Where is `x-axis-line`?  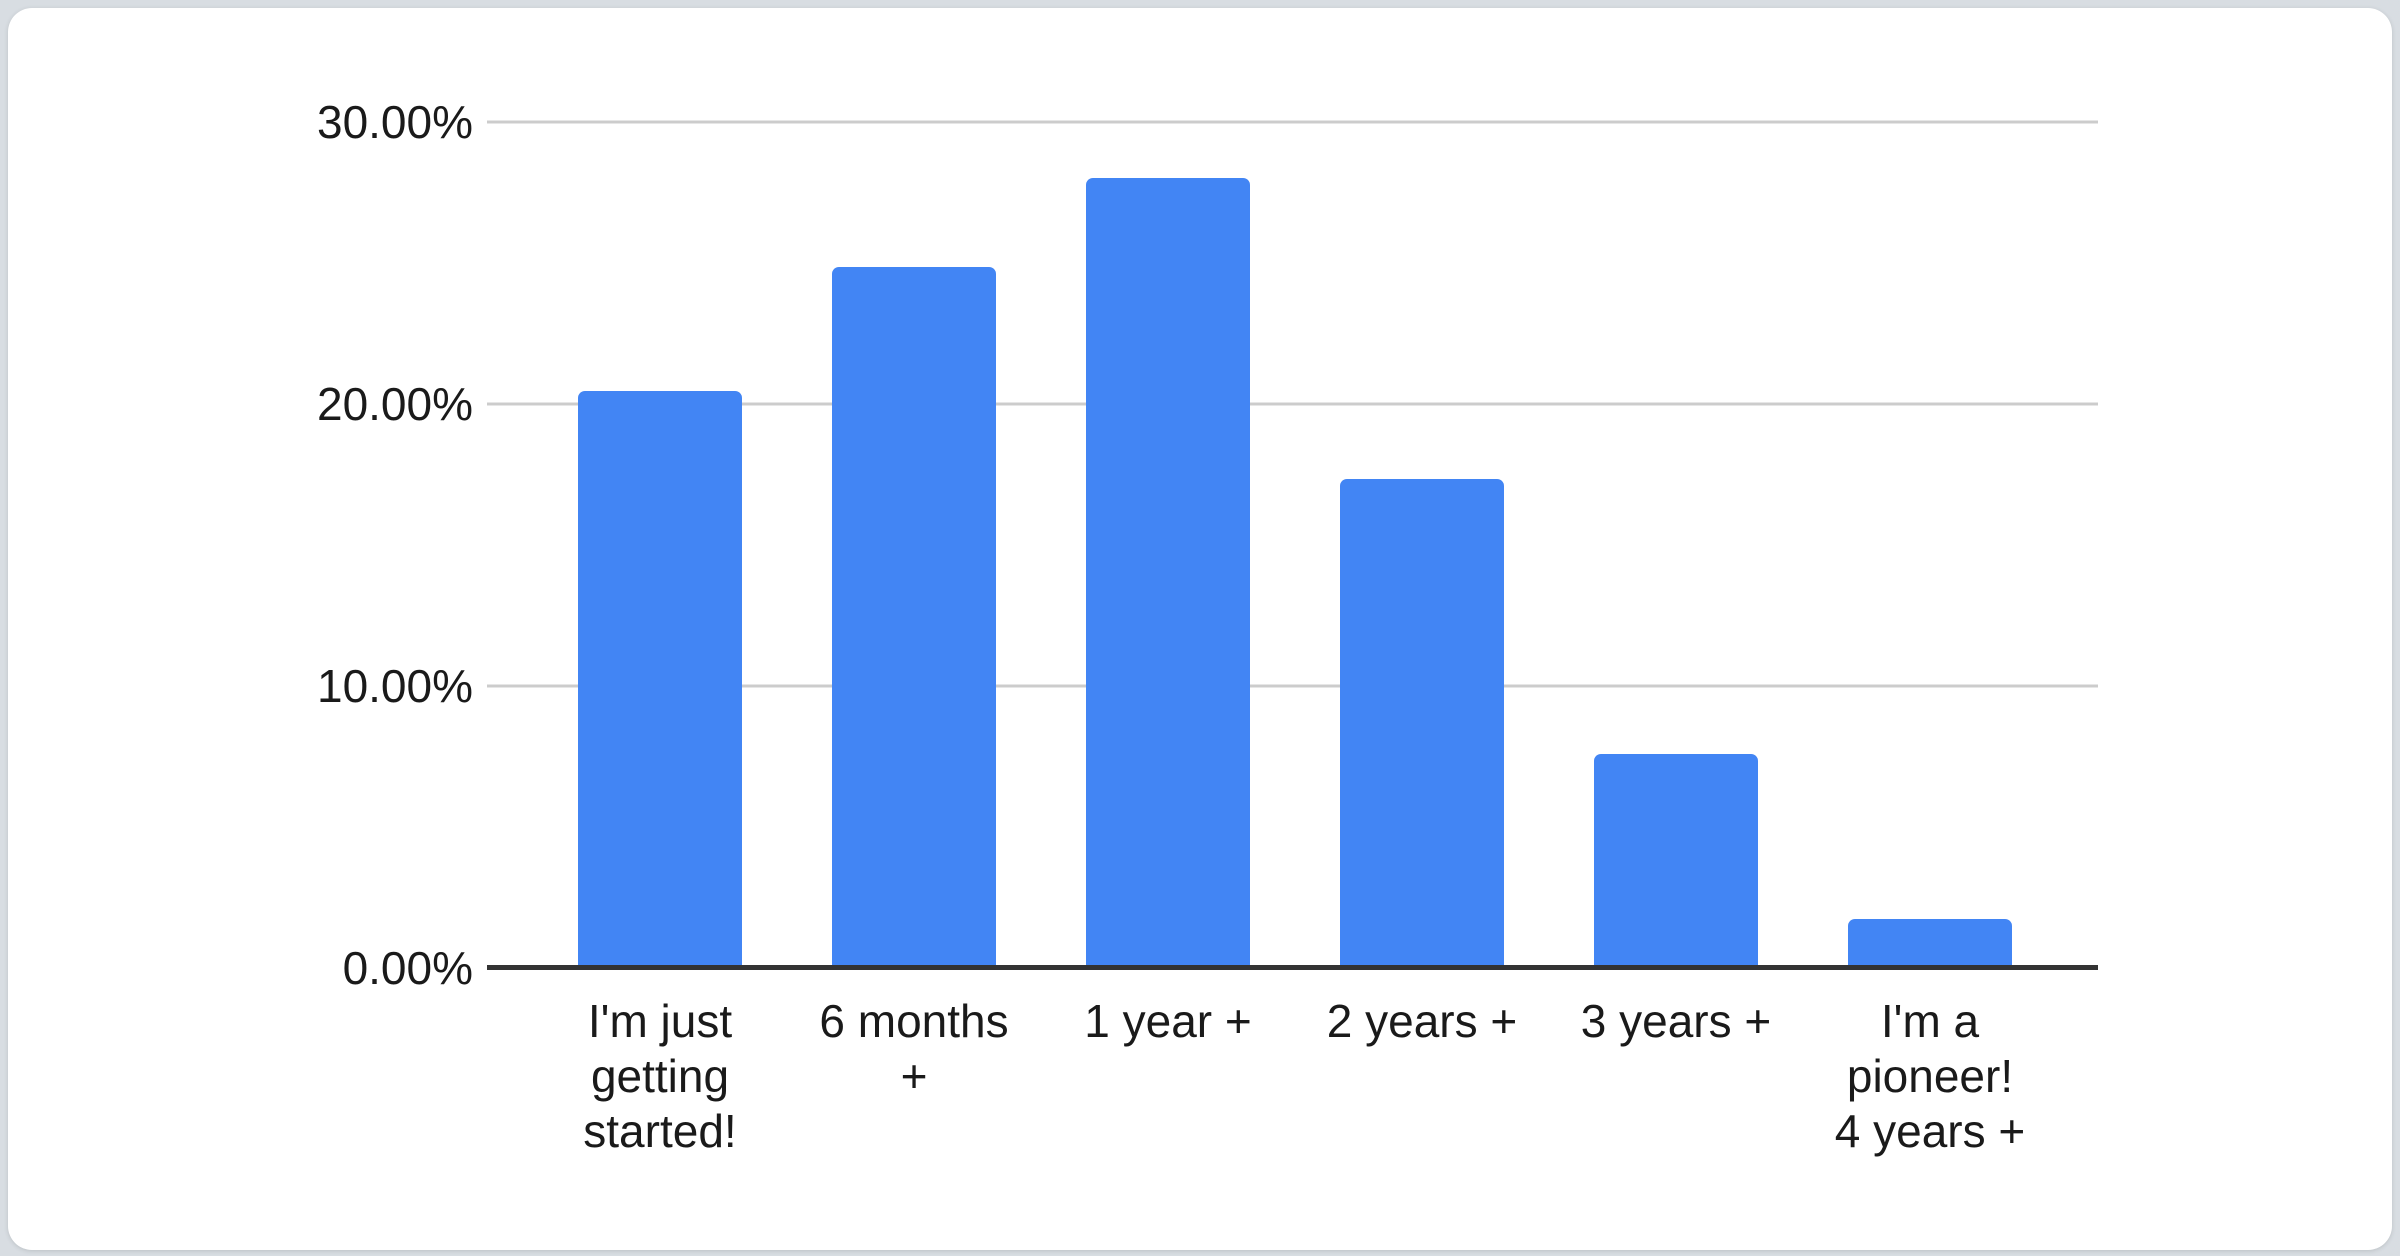
x-axis-line is located at coordinates (1292, 967).